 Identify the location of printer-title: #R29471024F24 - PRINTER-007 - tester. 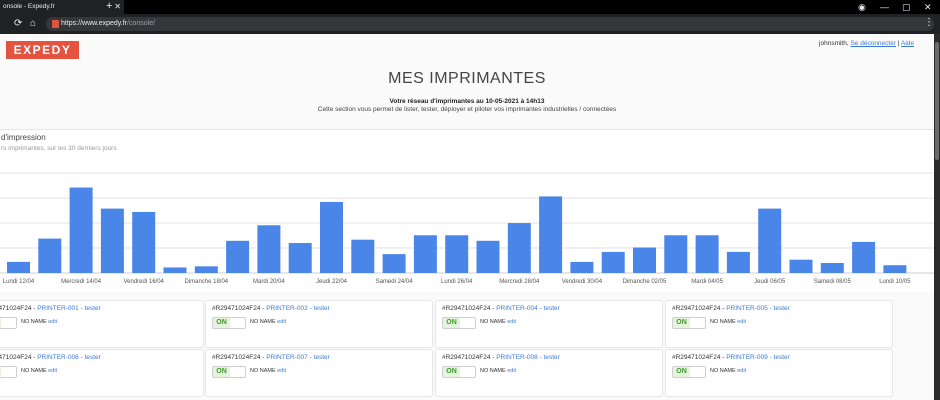
(271, 357).